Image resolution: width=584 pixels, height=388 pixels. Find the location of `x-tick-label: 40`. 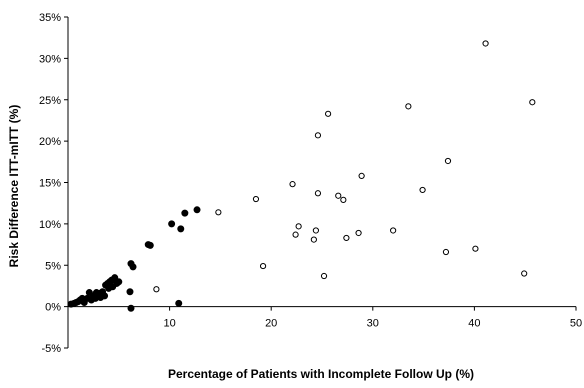

x-tick-label: 40 is located at coordinates (474, 323).